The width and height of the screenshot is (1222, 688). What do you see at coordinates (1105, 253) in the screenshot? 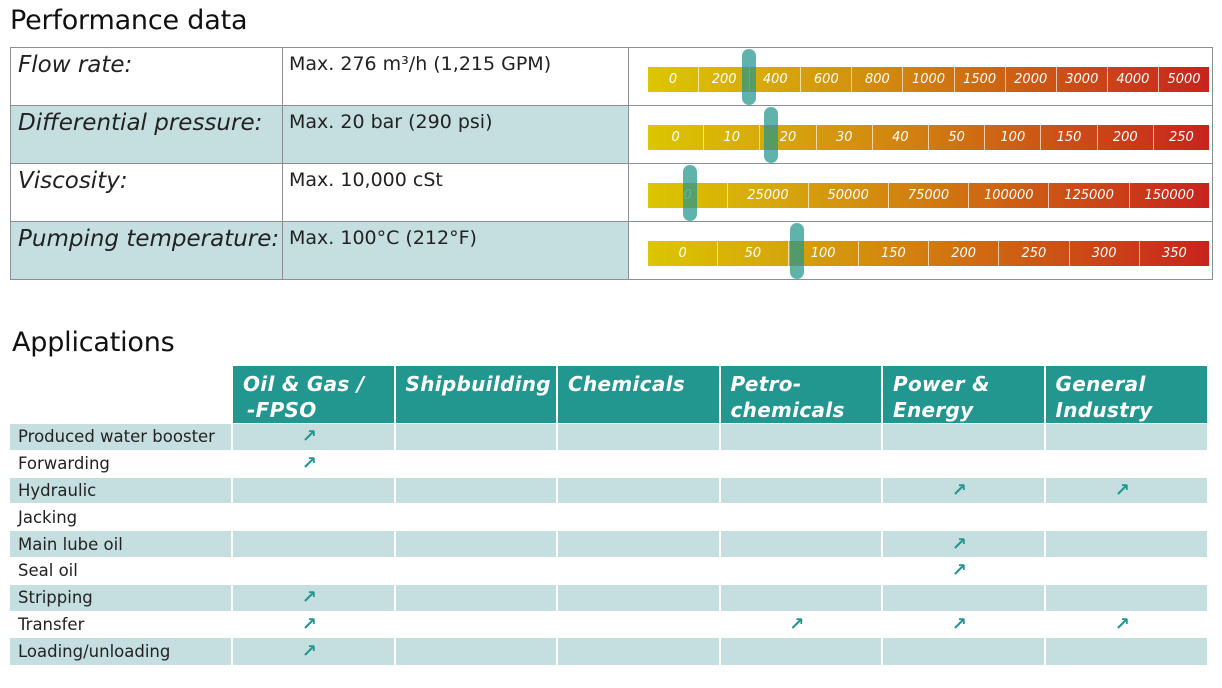
I see `gauge-tick-label: 300` at bounding box center [1105, 253].